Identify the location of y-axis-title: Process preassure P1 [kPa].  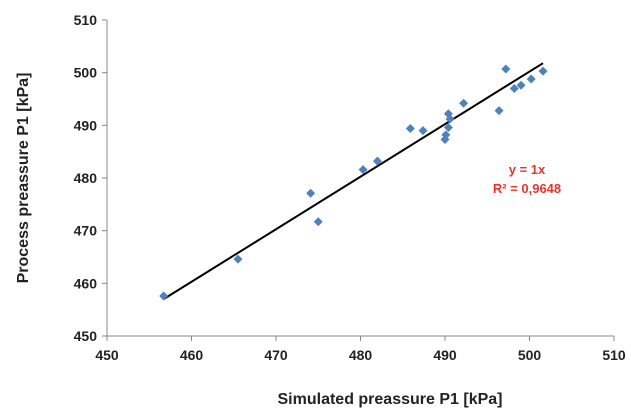
(23, 178).